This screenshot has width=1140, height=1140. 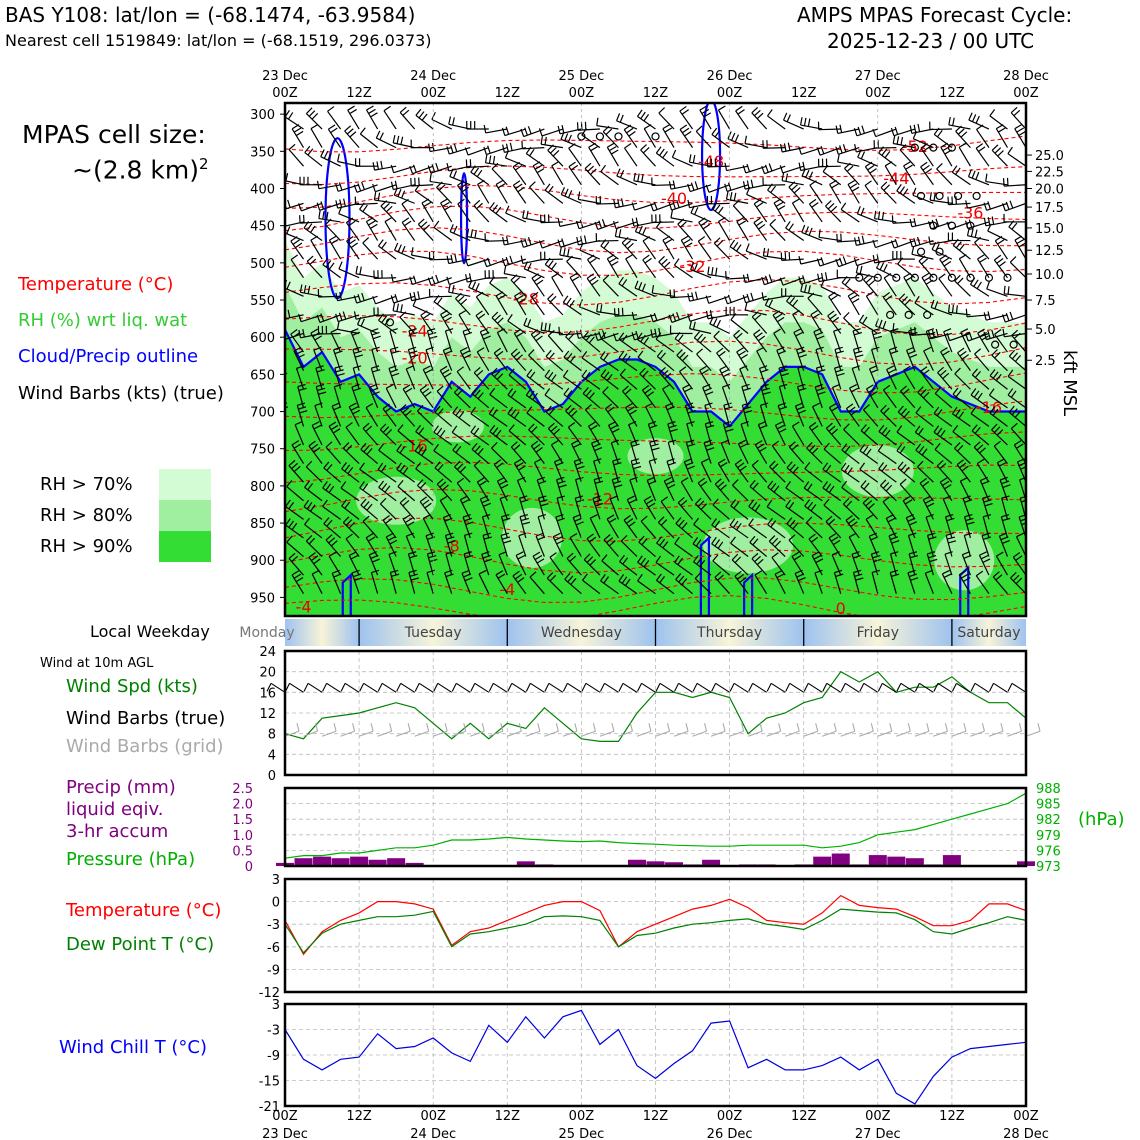 I want to click on temperature-contour-label: 0, so click(x=841, y=608).